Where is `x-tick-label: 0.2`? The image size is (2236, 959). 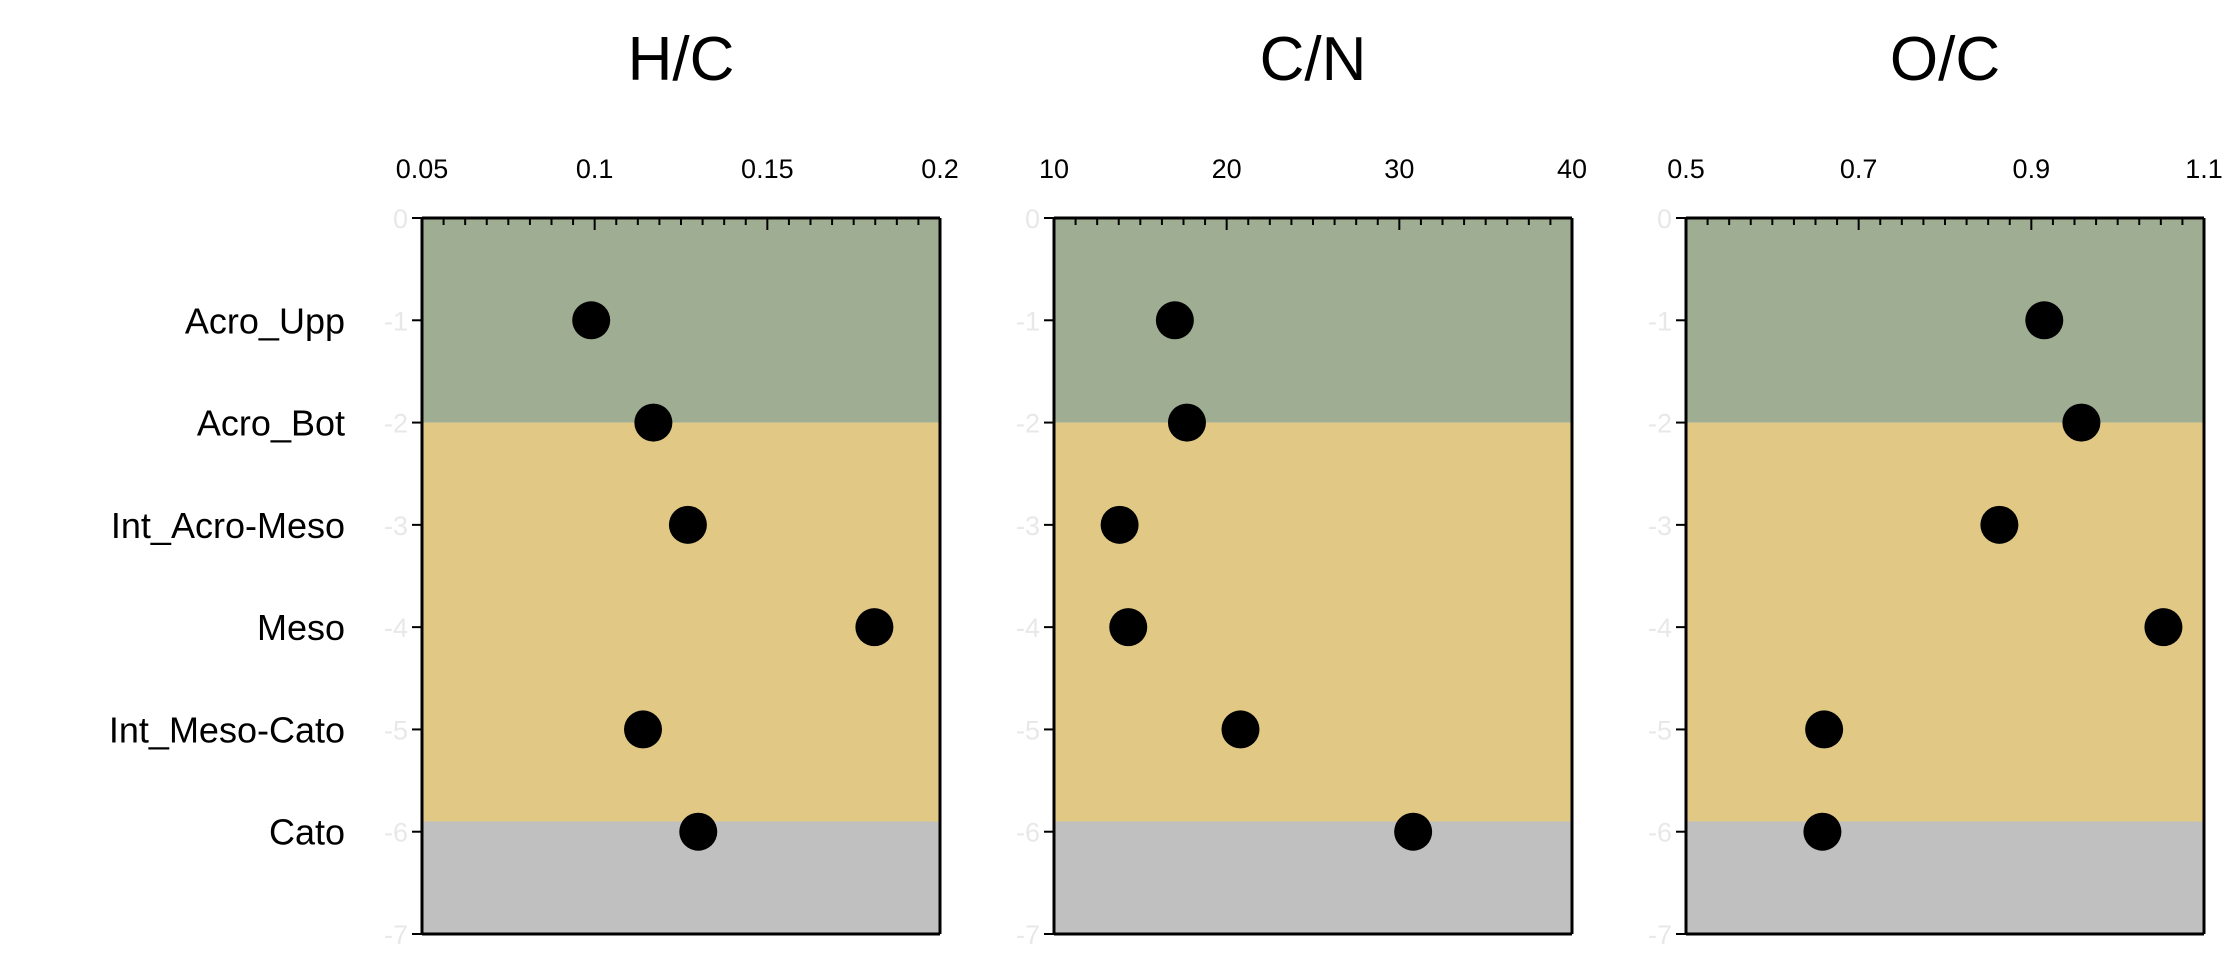
x-tick-label: 0.2 is located at coordinates (940, 169).